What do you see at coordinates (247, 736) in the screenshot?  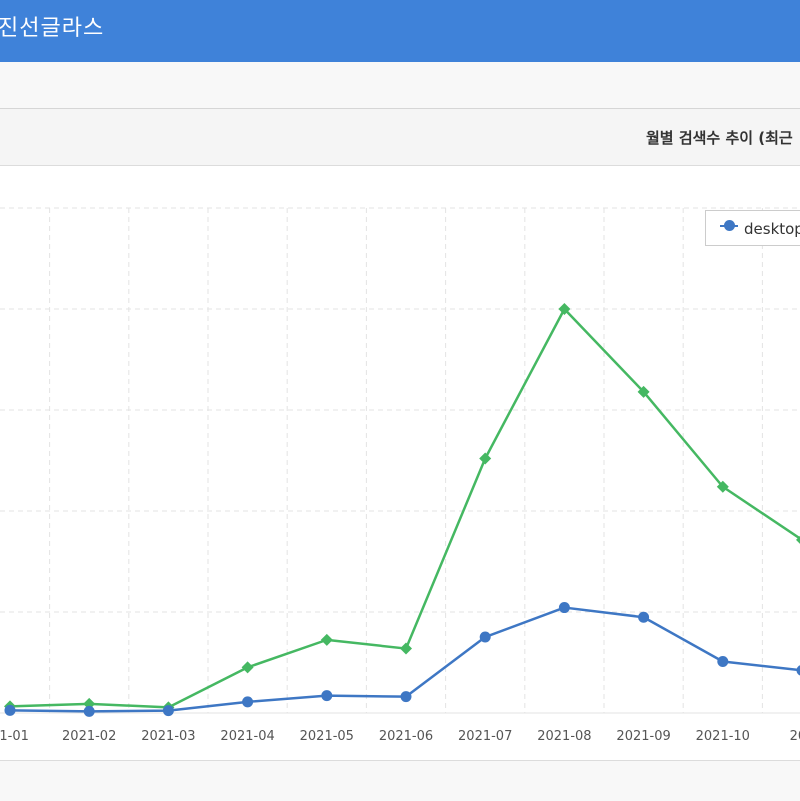 I see `x-tick-label: 2021-04` at bounding box center [247, 736].